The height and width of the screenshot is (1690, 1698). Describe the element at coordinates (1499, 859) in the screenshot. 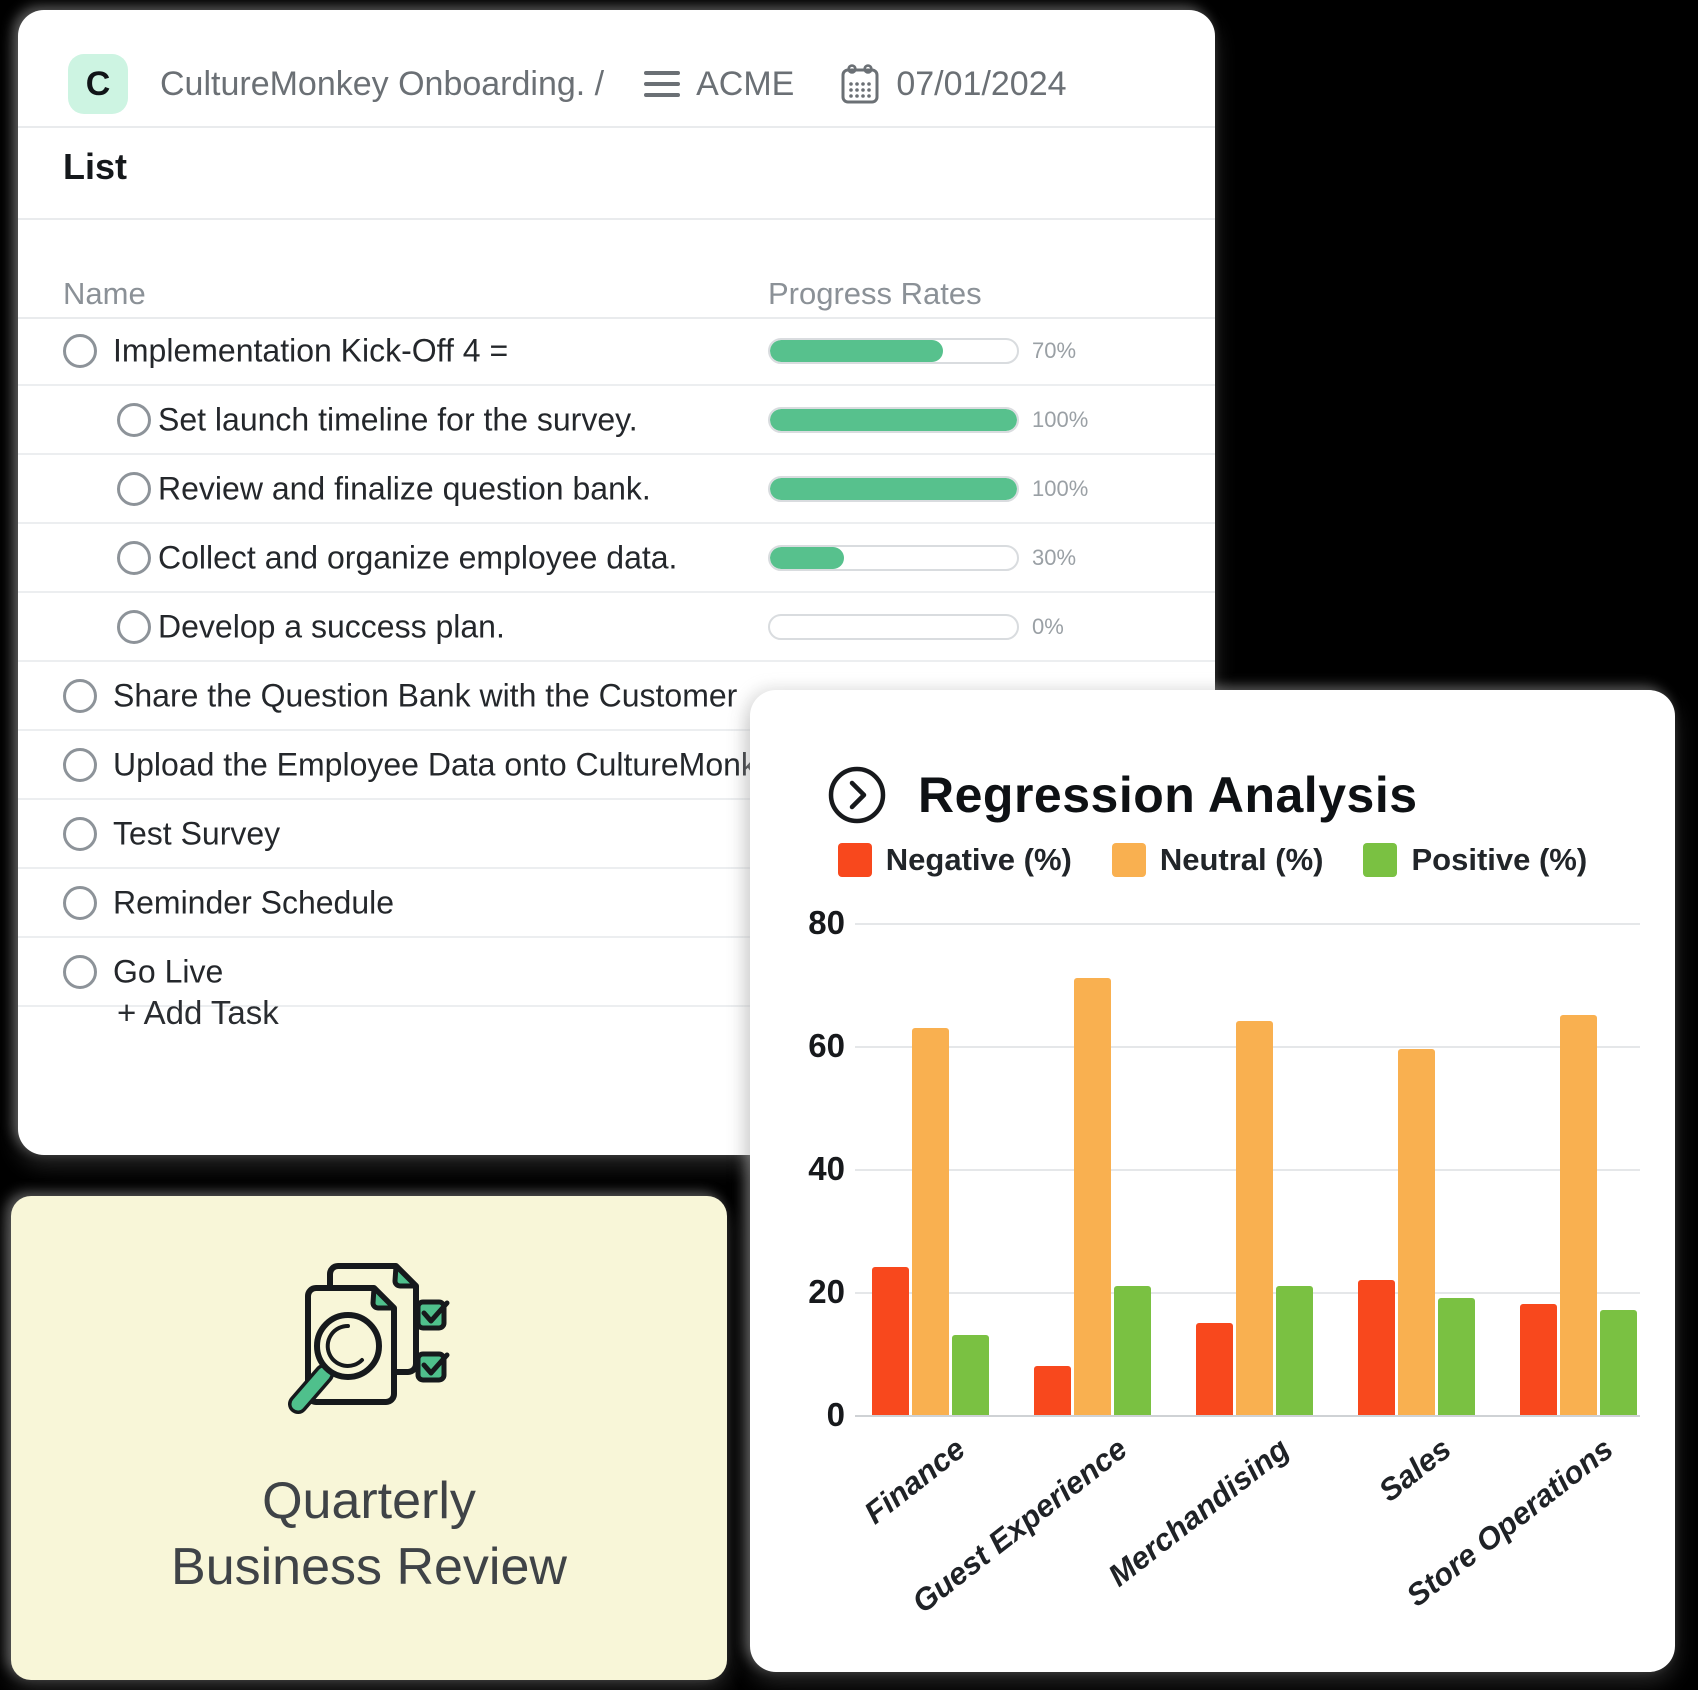

I see `legend-label: Positive (%)` at that location.